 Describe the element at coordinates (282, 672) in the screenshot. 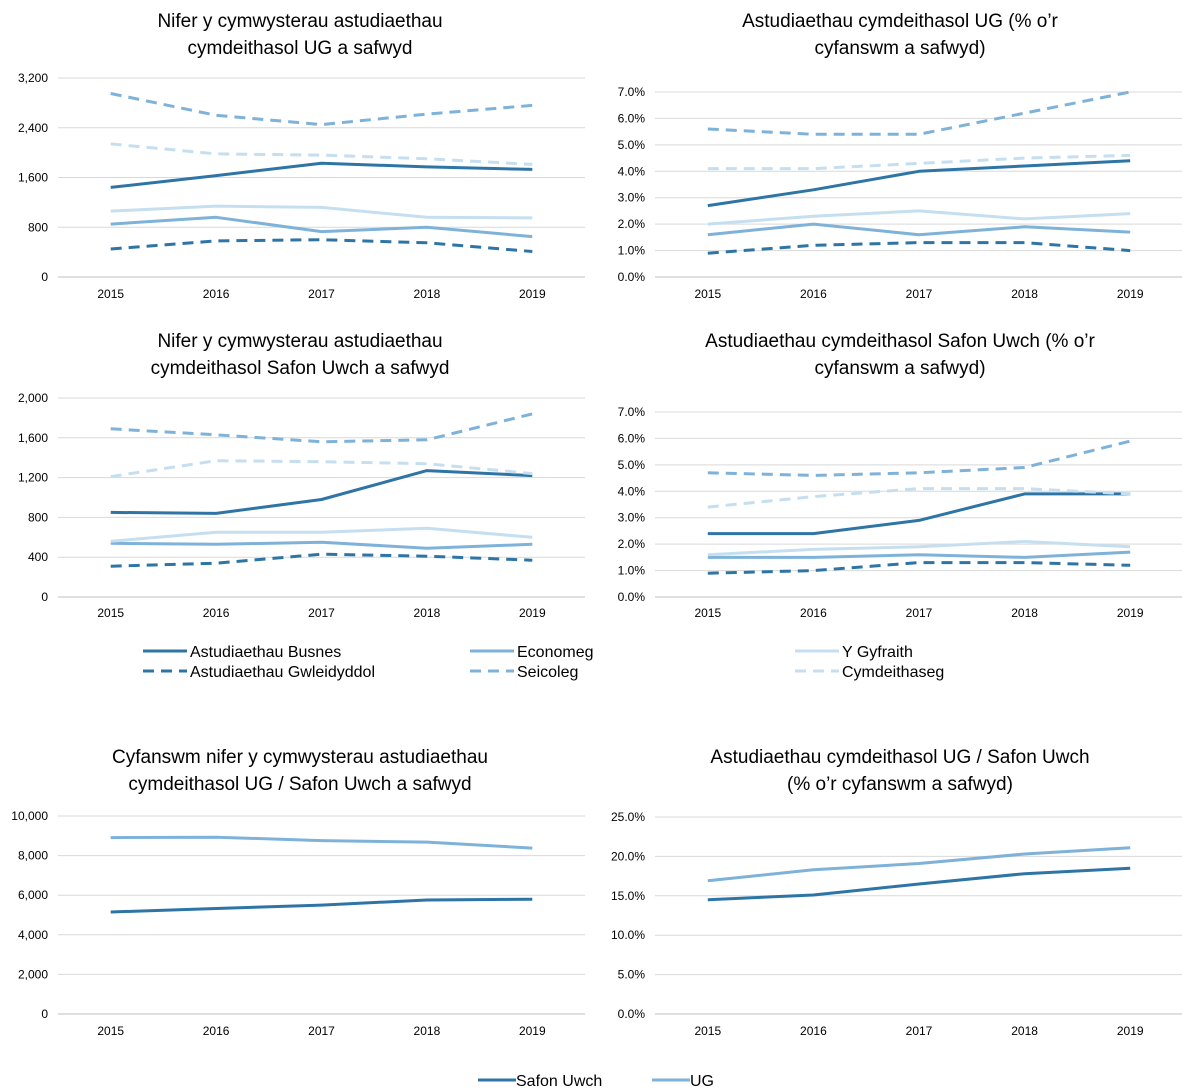

I see `legend-label: Astudiaethau Gwleidyddol` at that location.